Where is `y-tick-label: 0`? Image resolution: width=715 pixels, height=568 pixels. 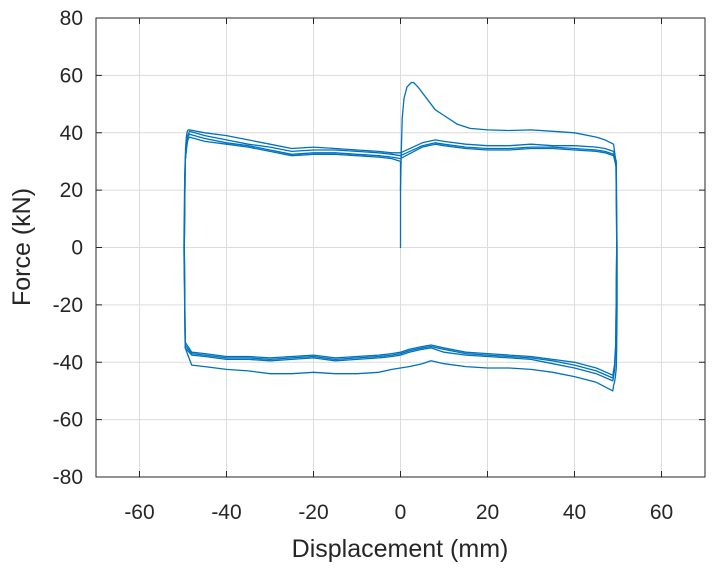 y-tick-label: 0 is located at coordinates (77, 248).